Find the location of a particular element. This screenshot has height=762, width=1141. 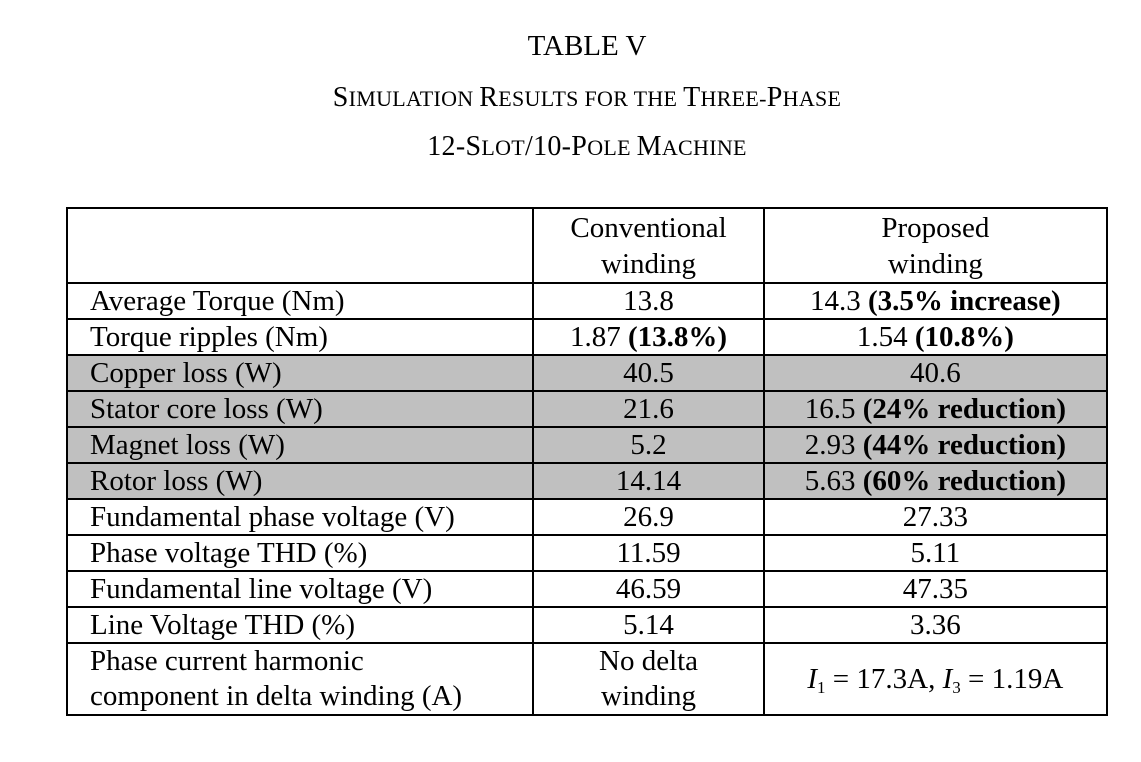

current-symbol-i1: I is located at coordinates (812, 678).